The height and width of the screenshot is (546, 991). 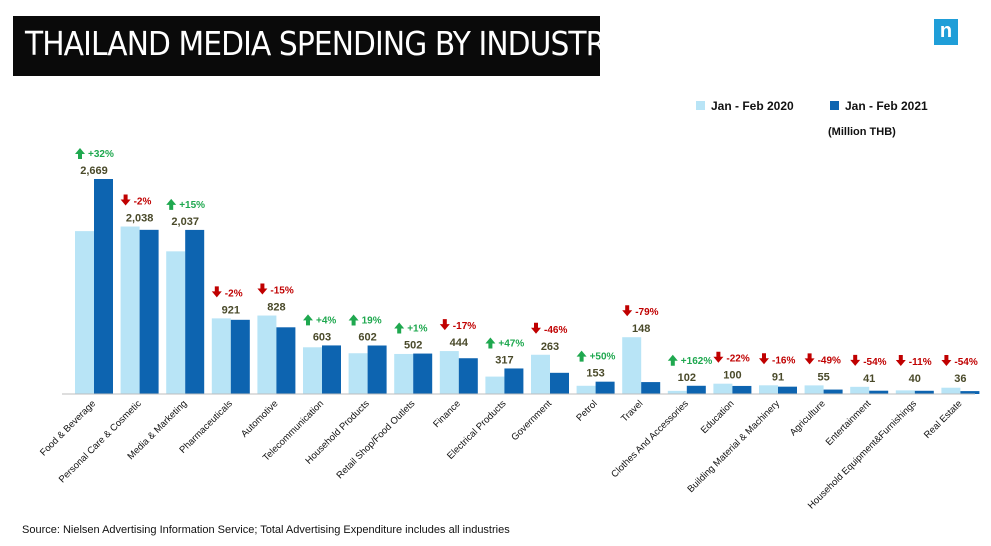 What do you see at coordinates (231, 310) in the screenshot?
I see `data-label: 921` at bounding box center [231, 310].